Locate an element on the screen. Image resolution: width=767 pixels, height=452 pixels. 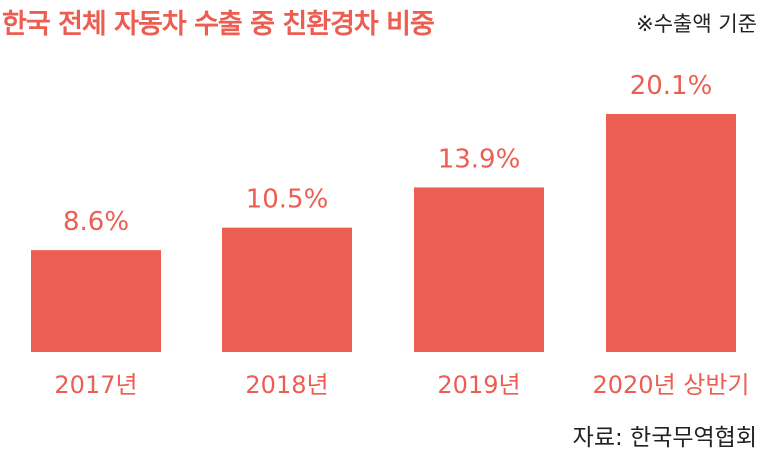
category-label: 2018년 is located at coordinates (286, 385).